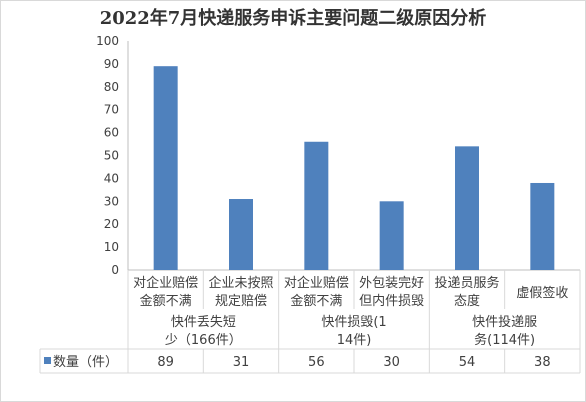  I want to click on x-category-label: 态度, so click(467, 301).